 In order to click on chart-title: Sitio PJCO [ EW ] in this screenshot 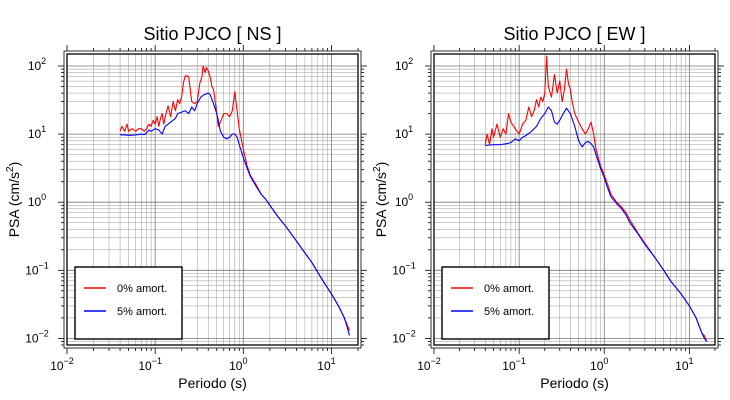, I will do `click(574, 34)`.